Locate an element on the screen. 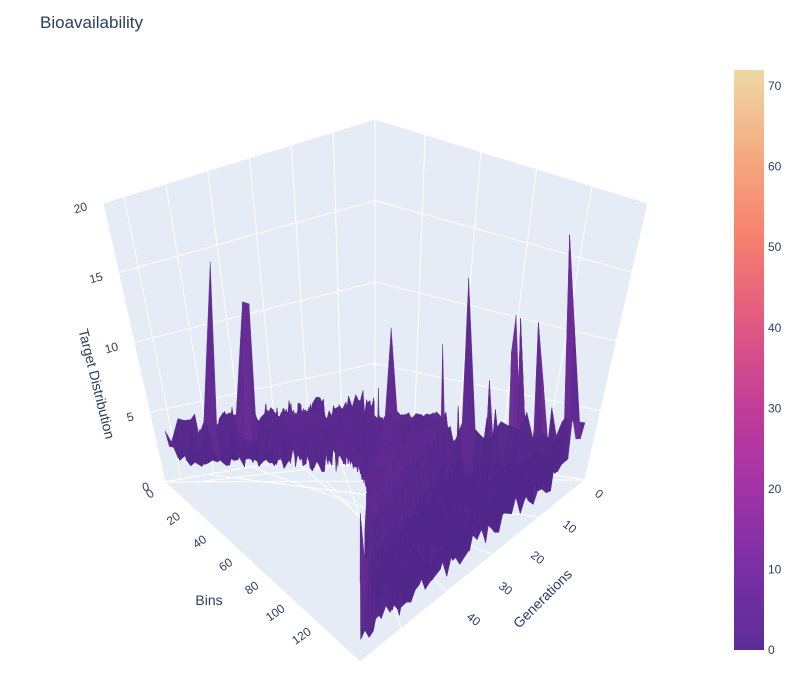  colorbar-tick-label: 10 is located at coordinates (775, 569).